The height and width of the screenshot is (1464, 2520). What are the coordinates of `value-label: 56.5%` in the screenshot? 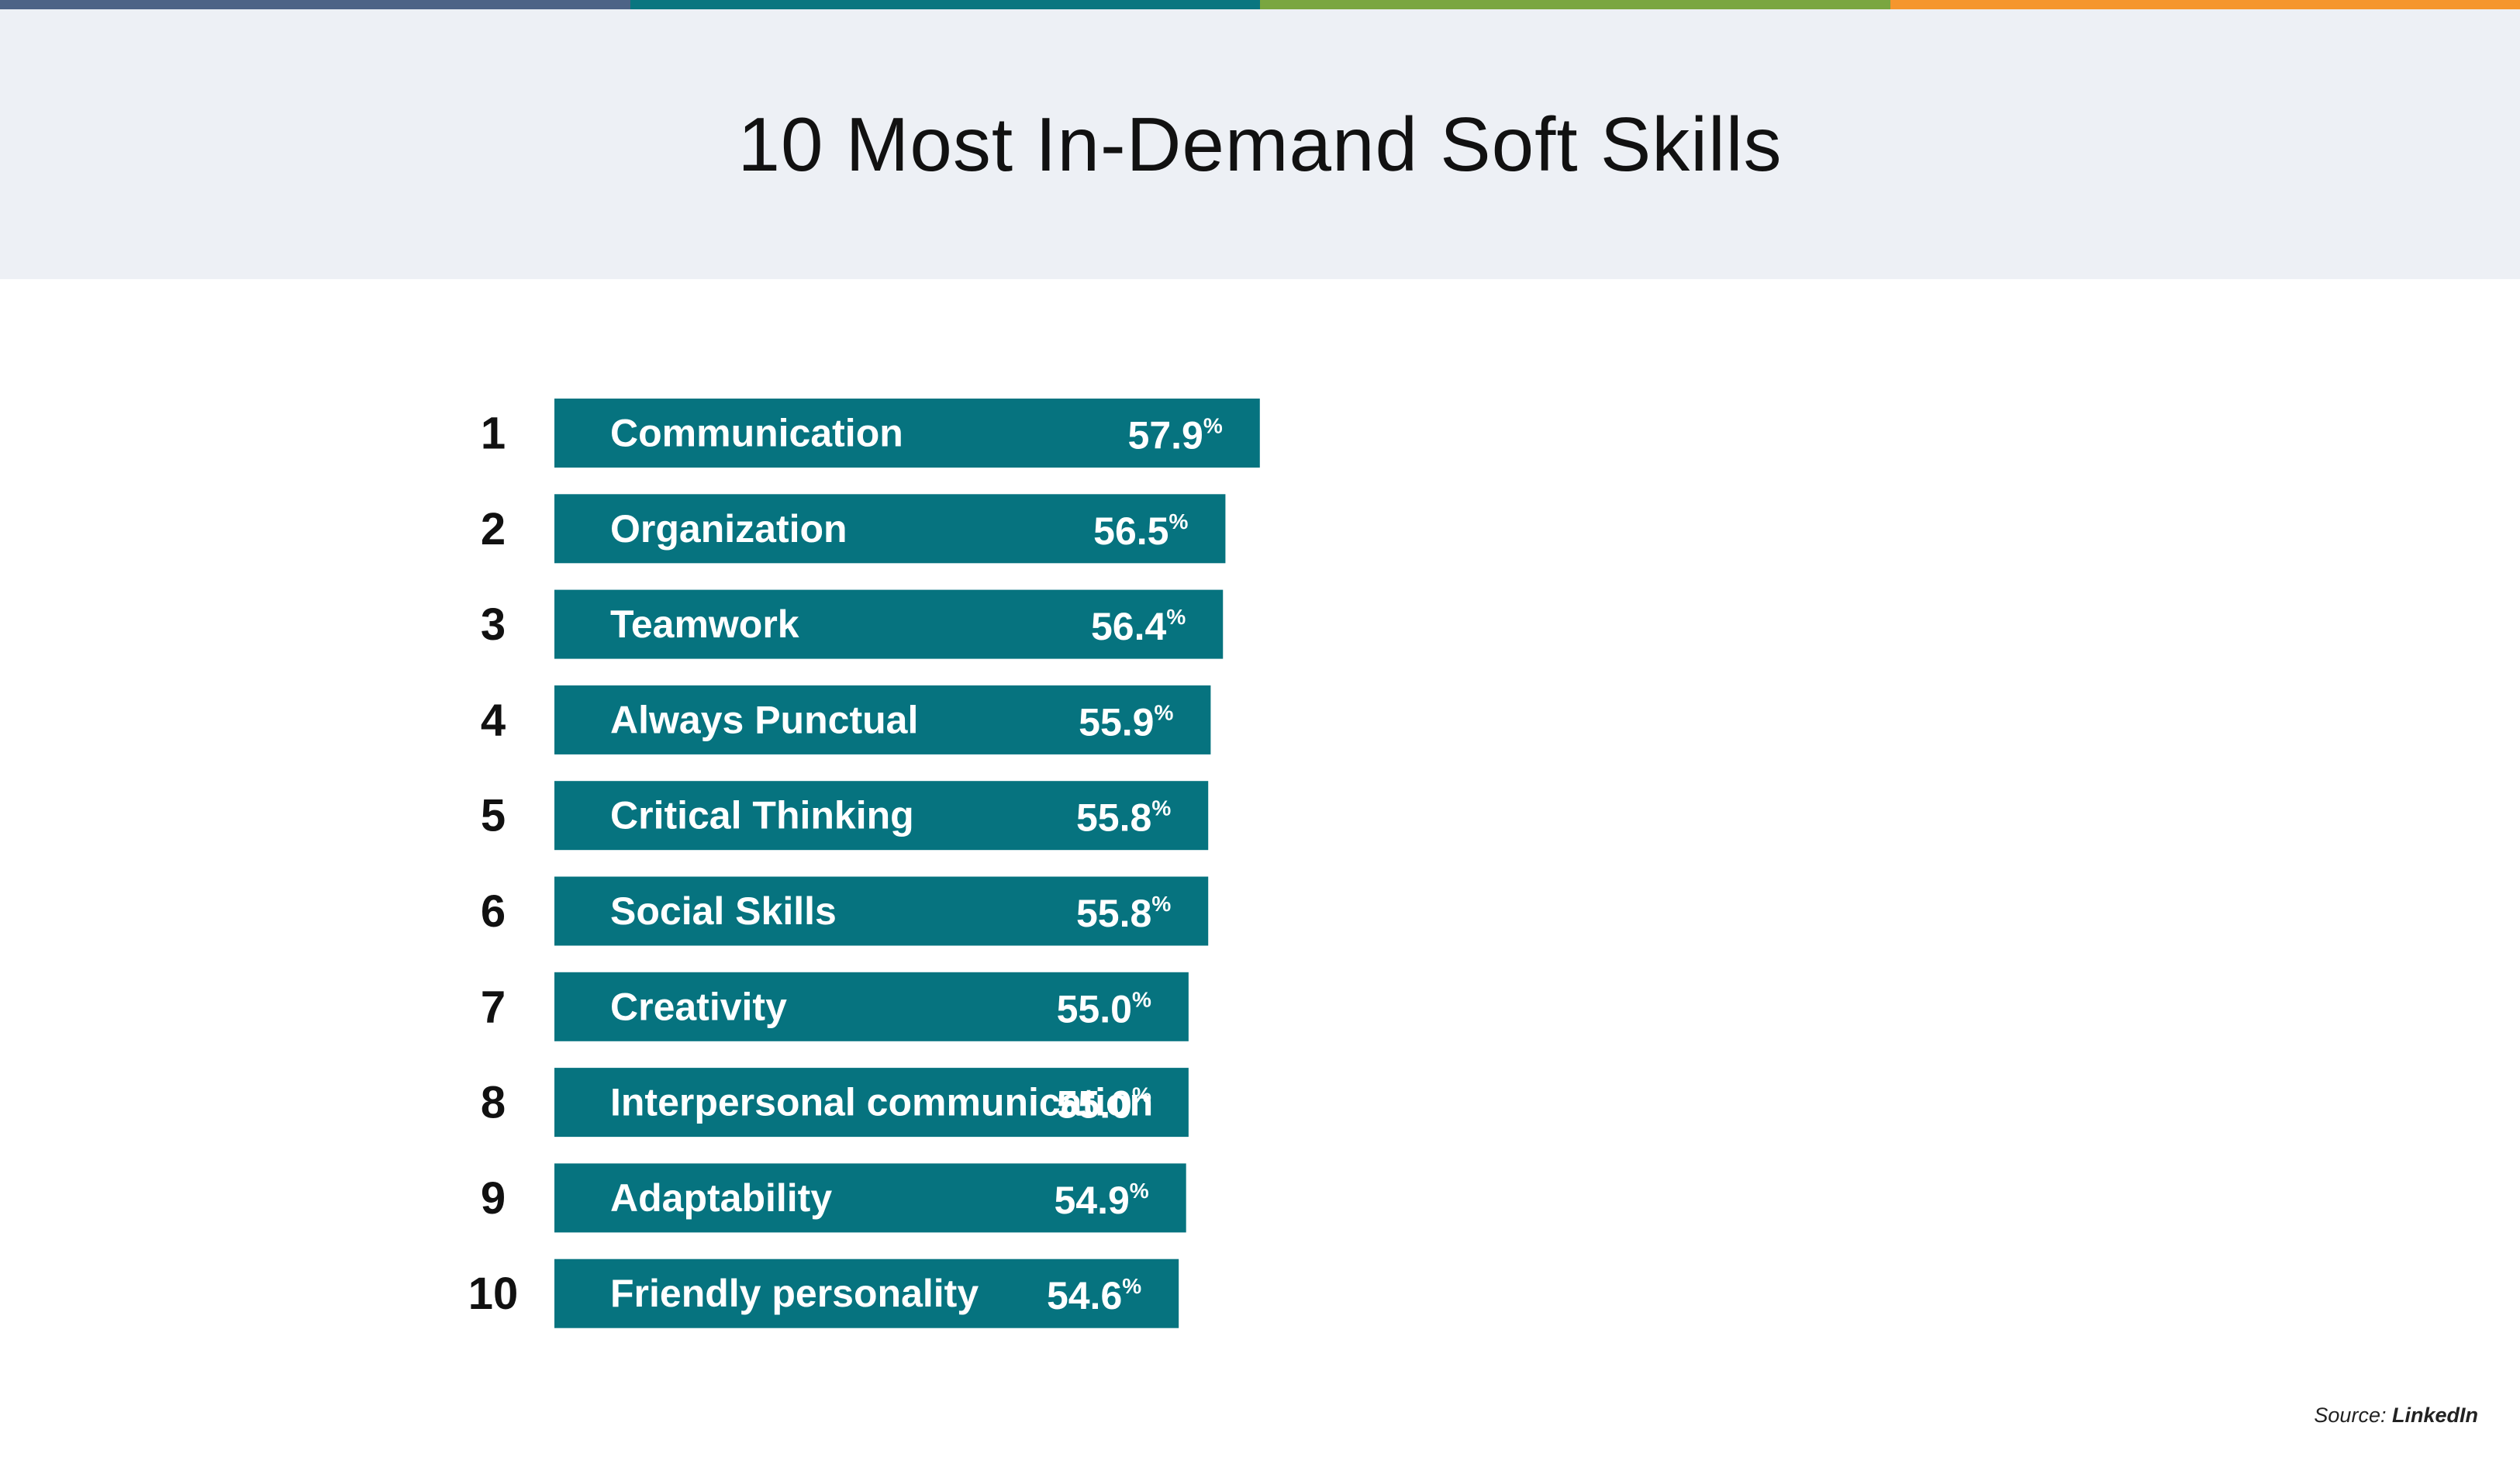 It's located at (1140, 531).